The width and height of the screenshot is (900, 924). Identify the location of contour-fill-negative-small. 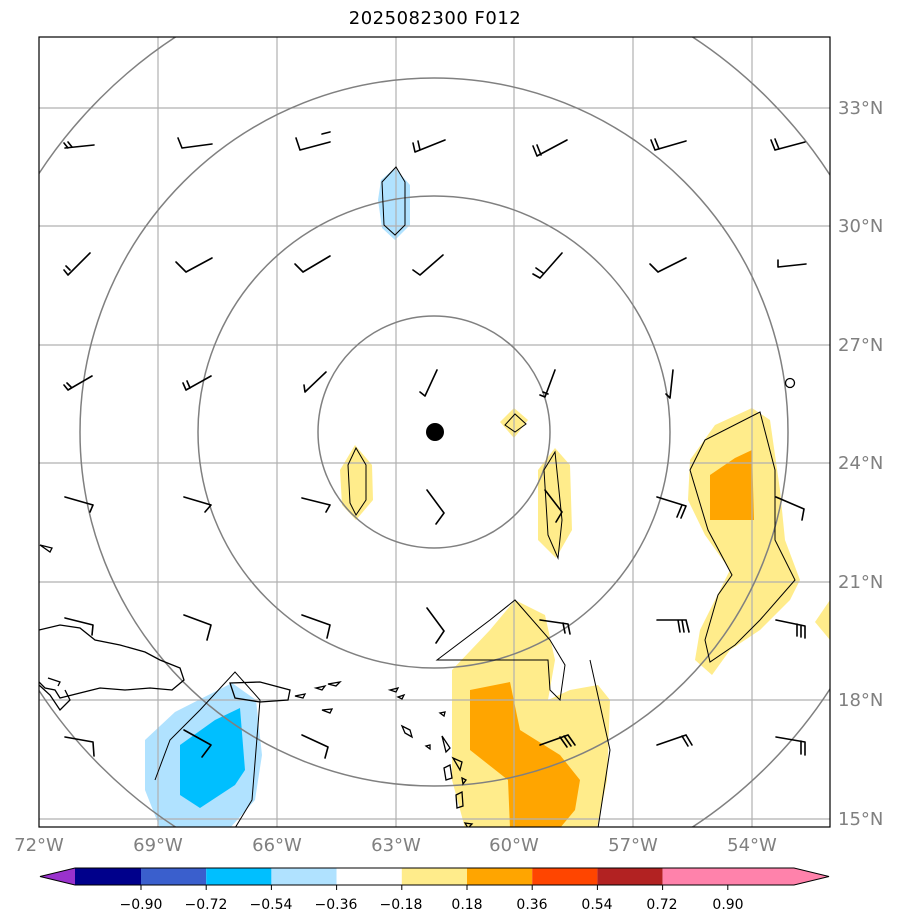
(394, 204).